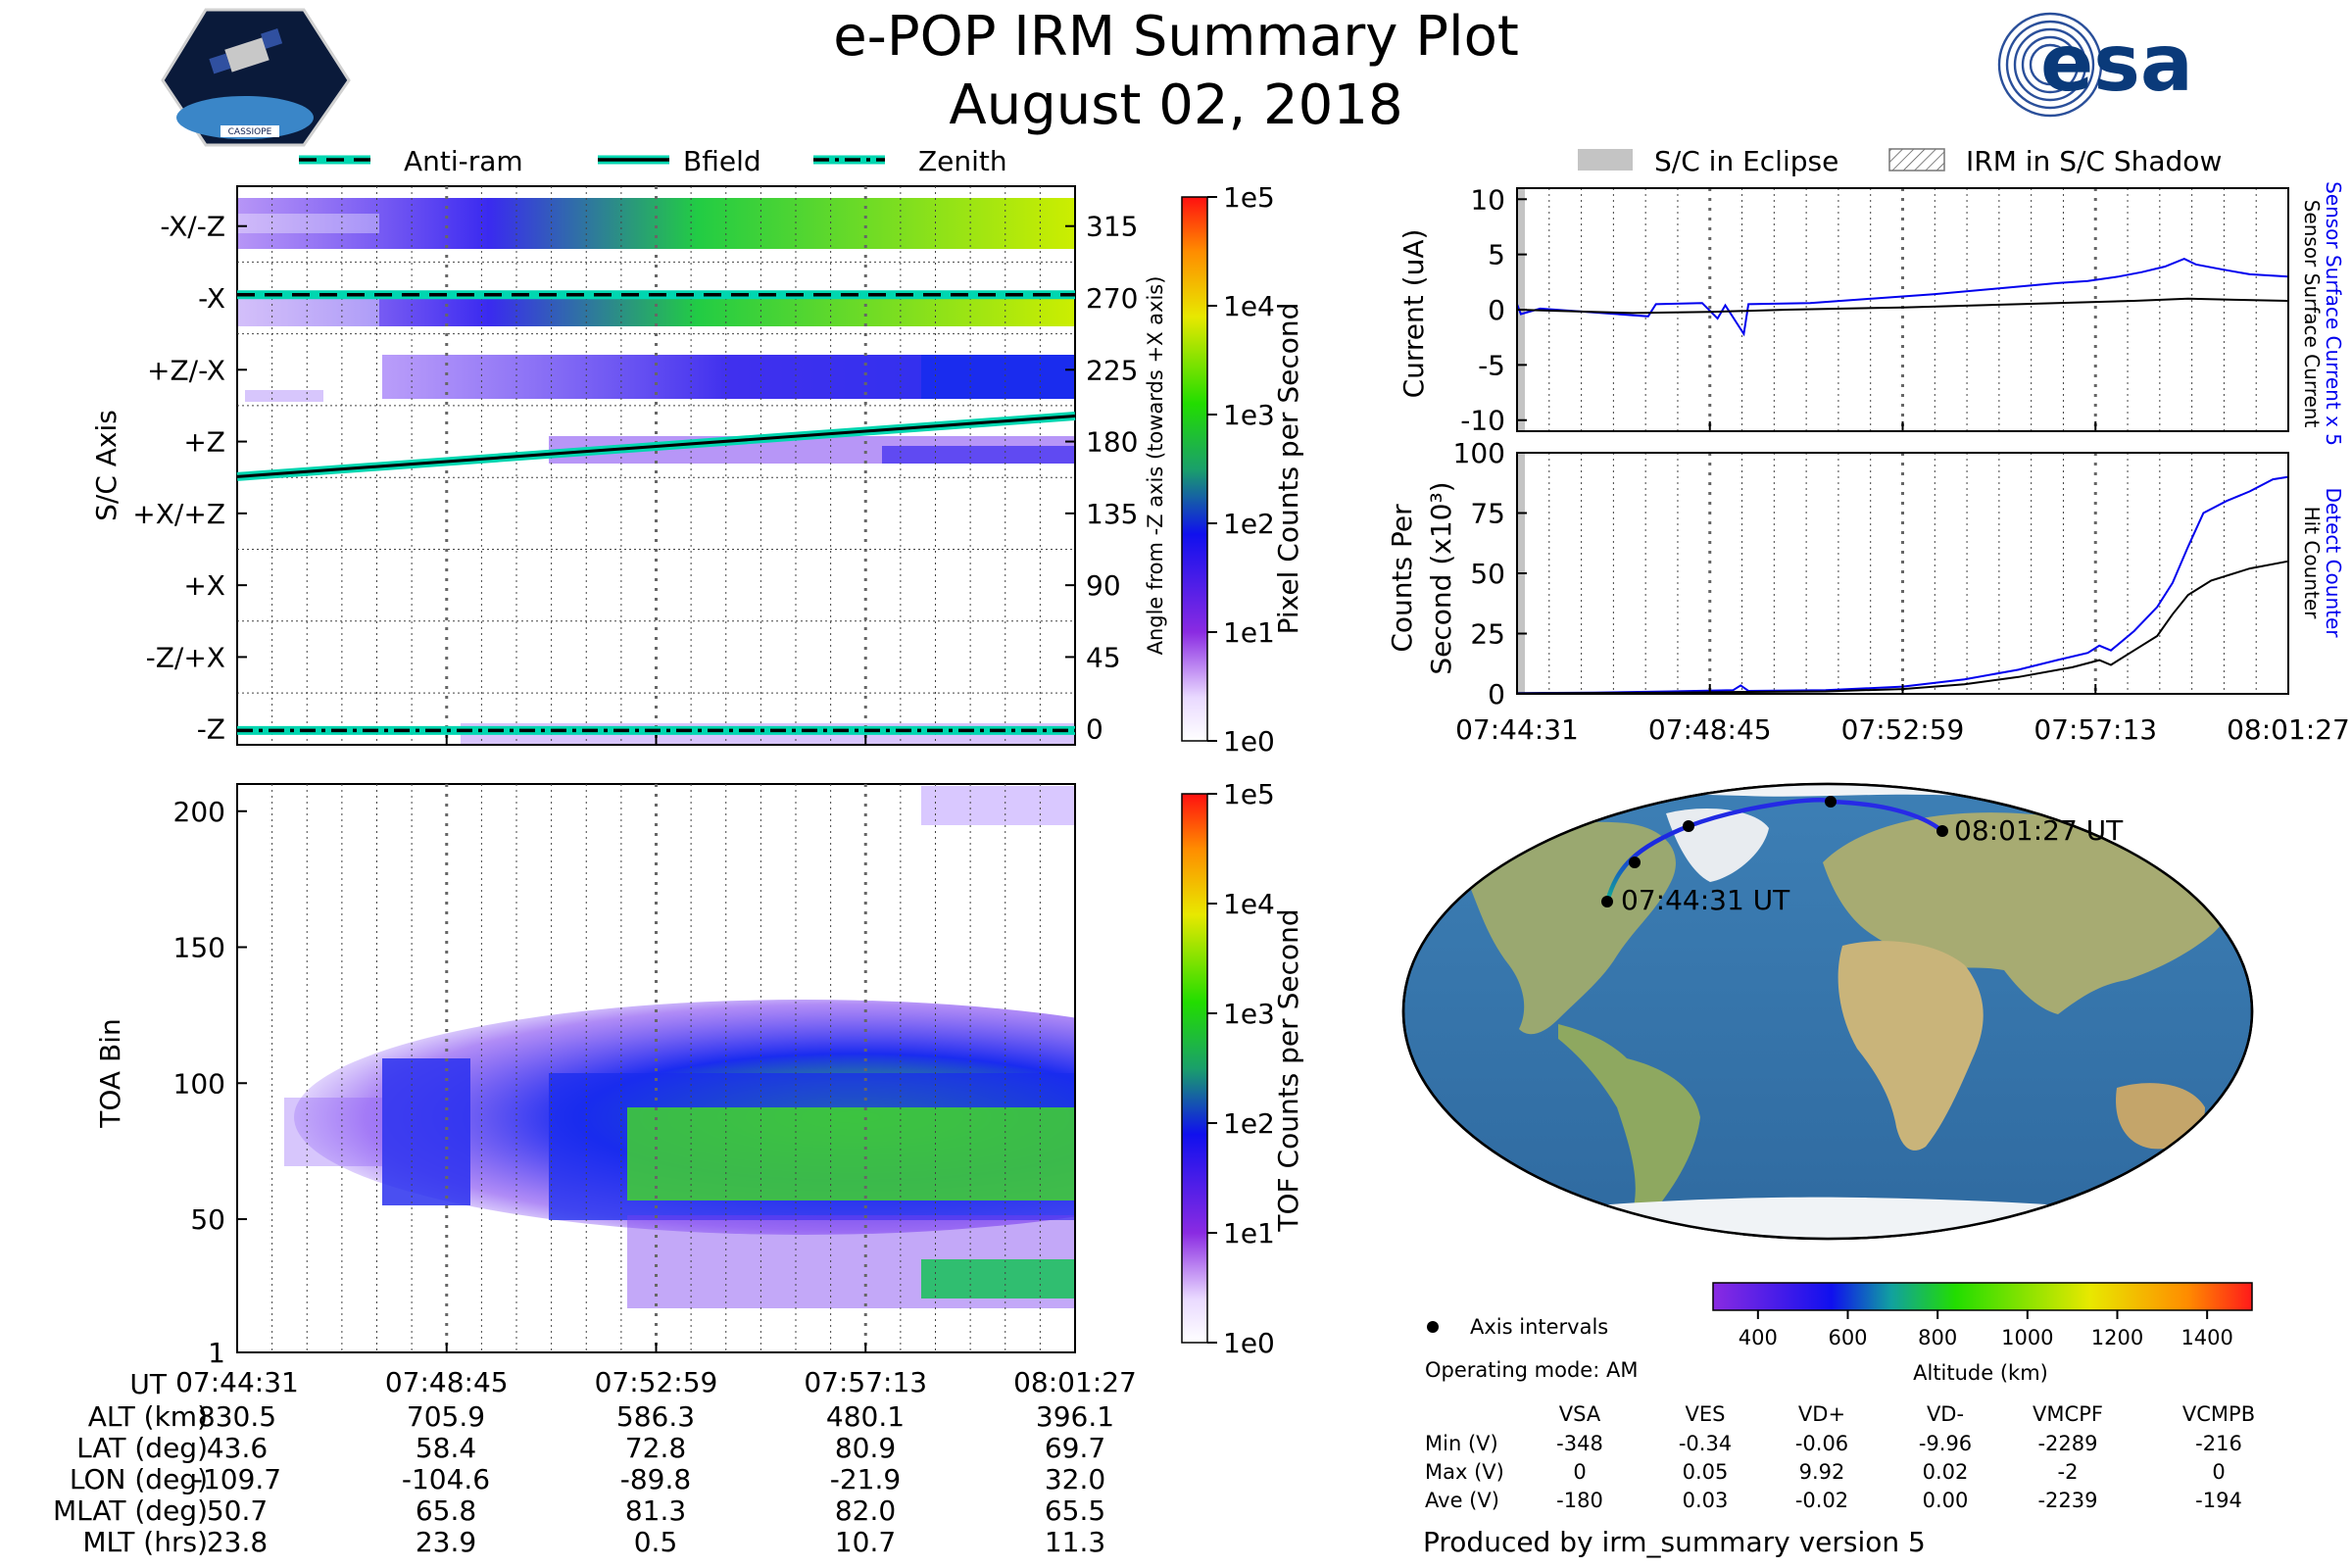  Describe the element at coordinates (1112, 514) in the screenshot. I see `pixel-angle-tick-4: 135` at that location.